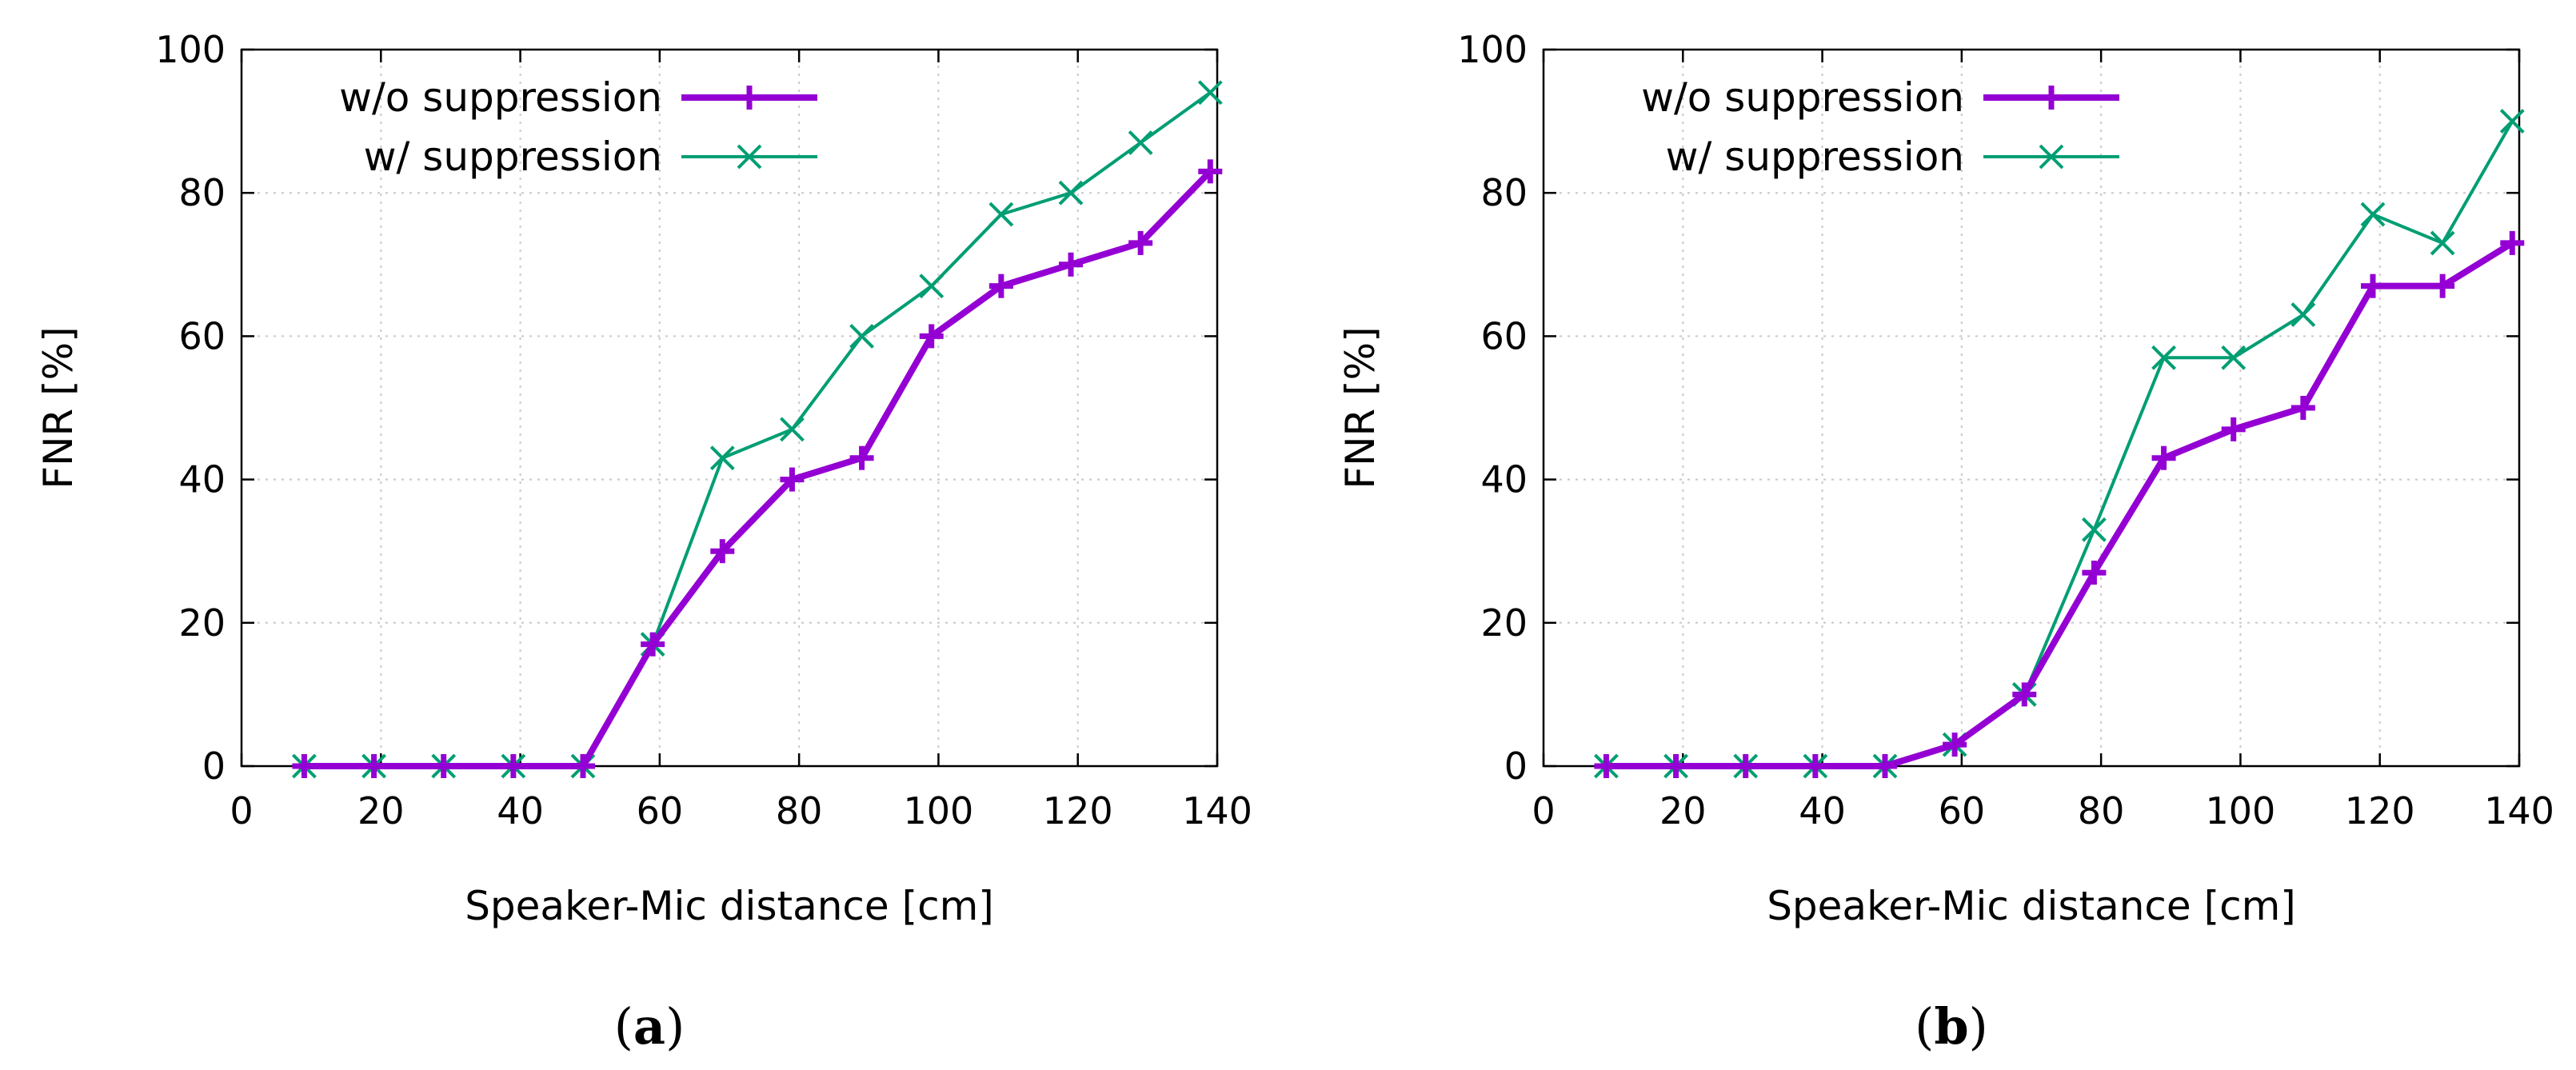  What do you see at coordinates (500, 97) in the screenshot?
I see `legend-label-0: w/o suppression` at bounding box center [500, 97].